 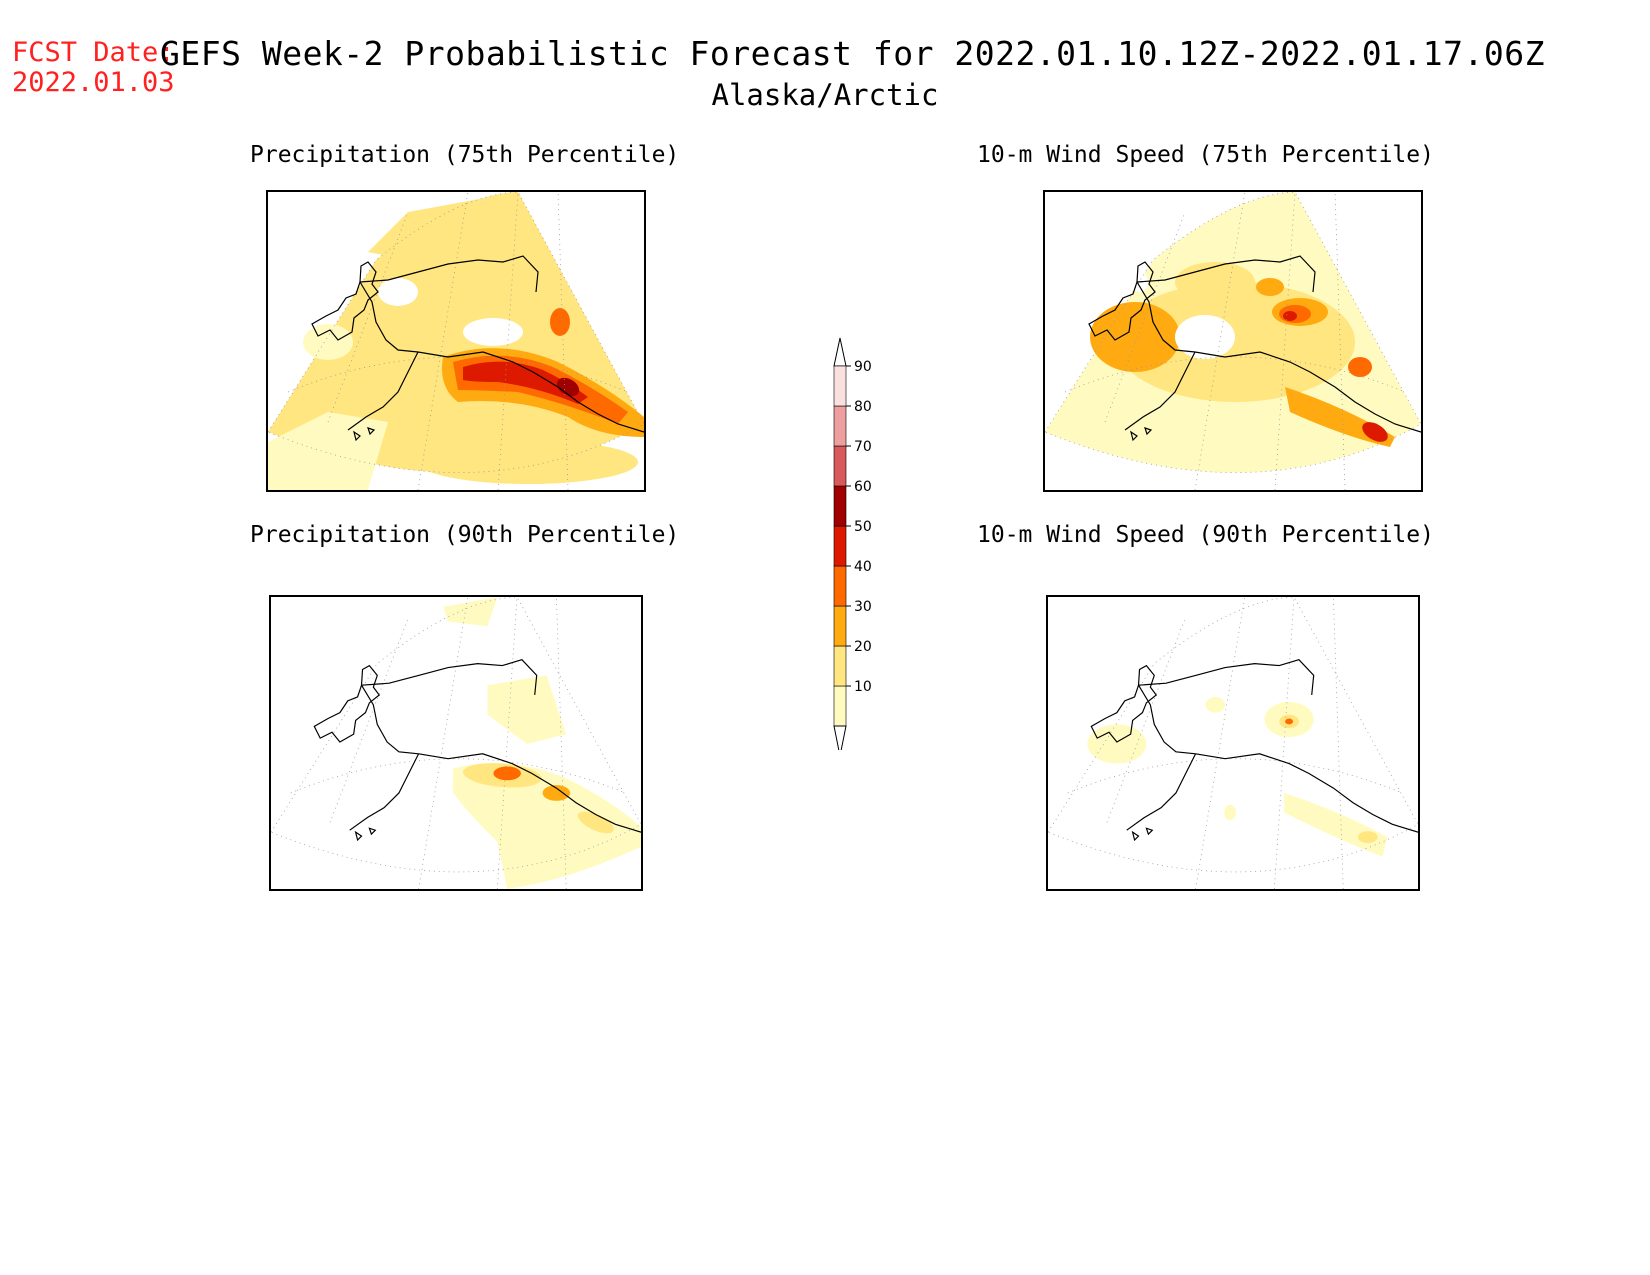 What do you see at coordinates (443, 341) in the screenshot?
I see `precip75-meridian` at bounding box center [443, 341].